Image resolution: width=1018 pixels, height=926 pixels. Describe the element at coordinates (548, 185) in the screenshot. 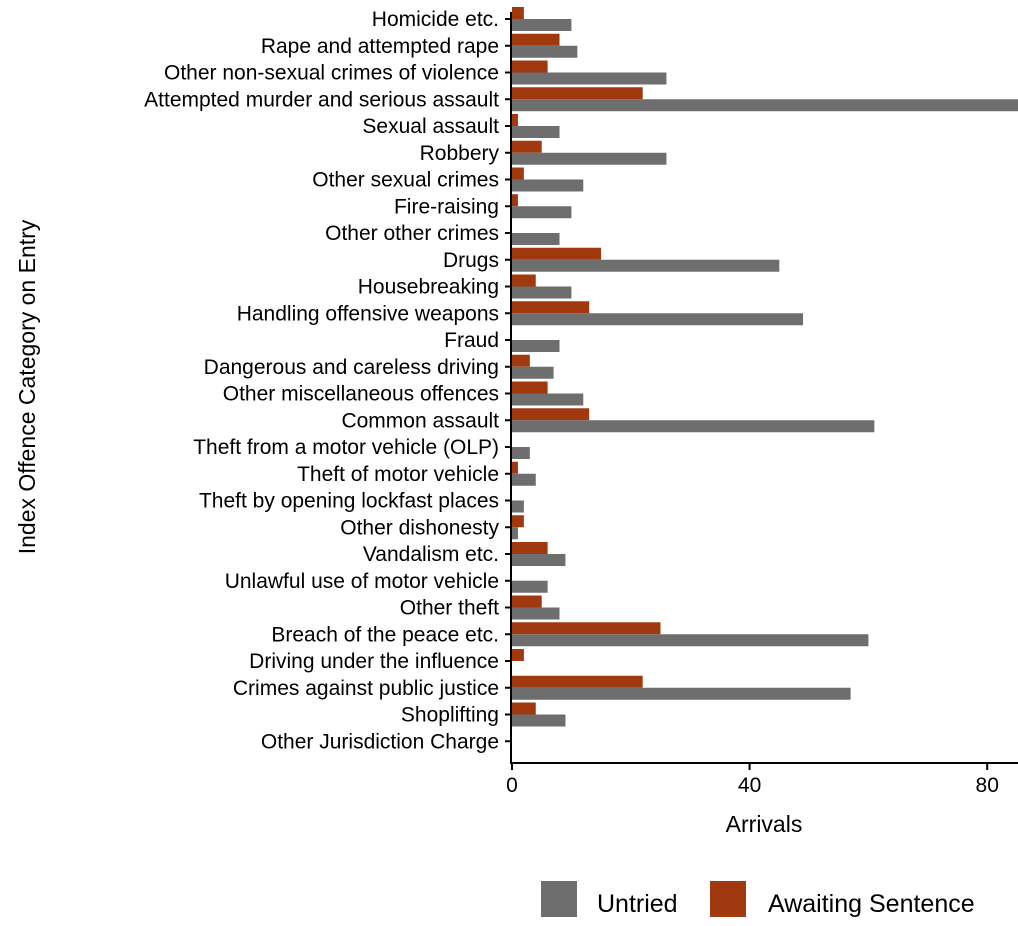

I see `bar-untried-other-sexual-crimes` at that location.